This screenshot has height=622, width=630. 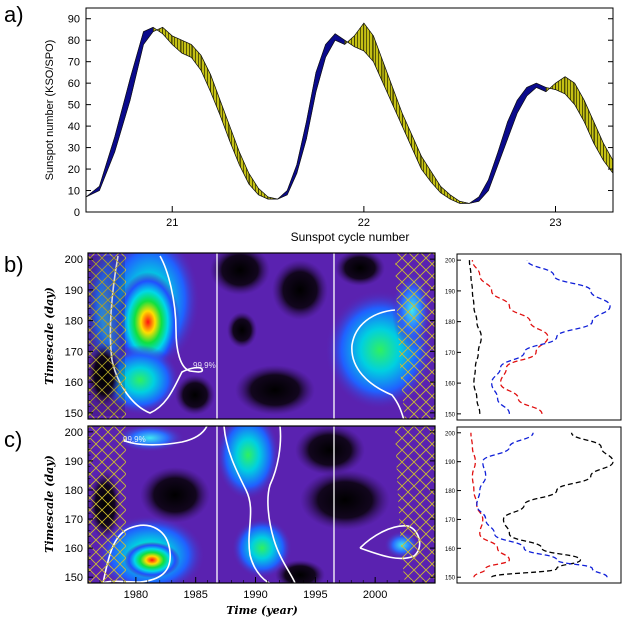 I want to click on panel-c-profile-y-ticks: 150 160 170 180 190 200, so click(x=453, y=506).